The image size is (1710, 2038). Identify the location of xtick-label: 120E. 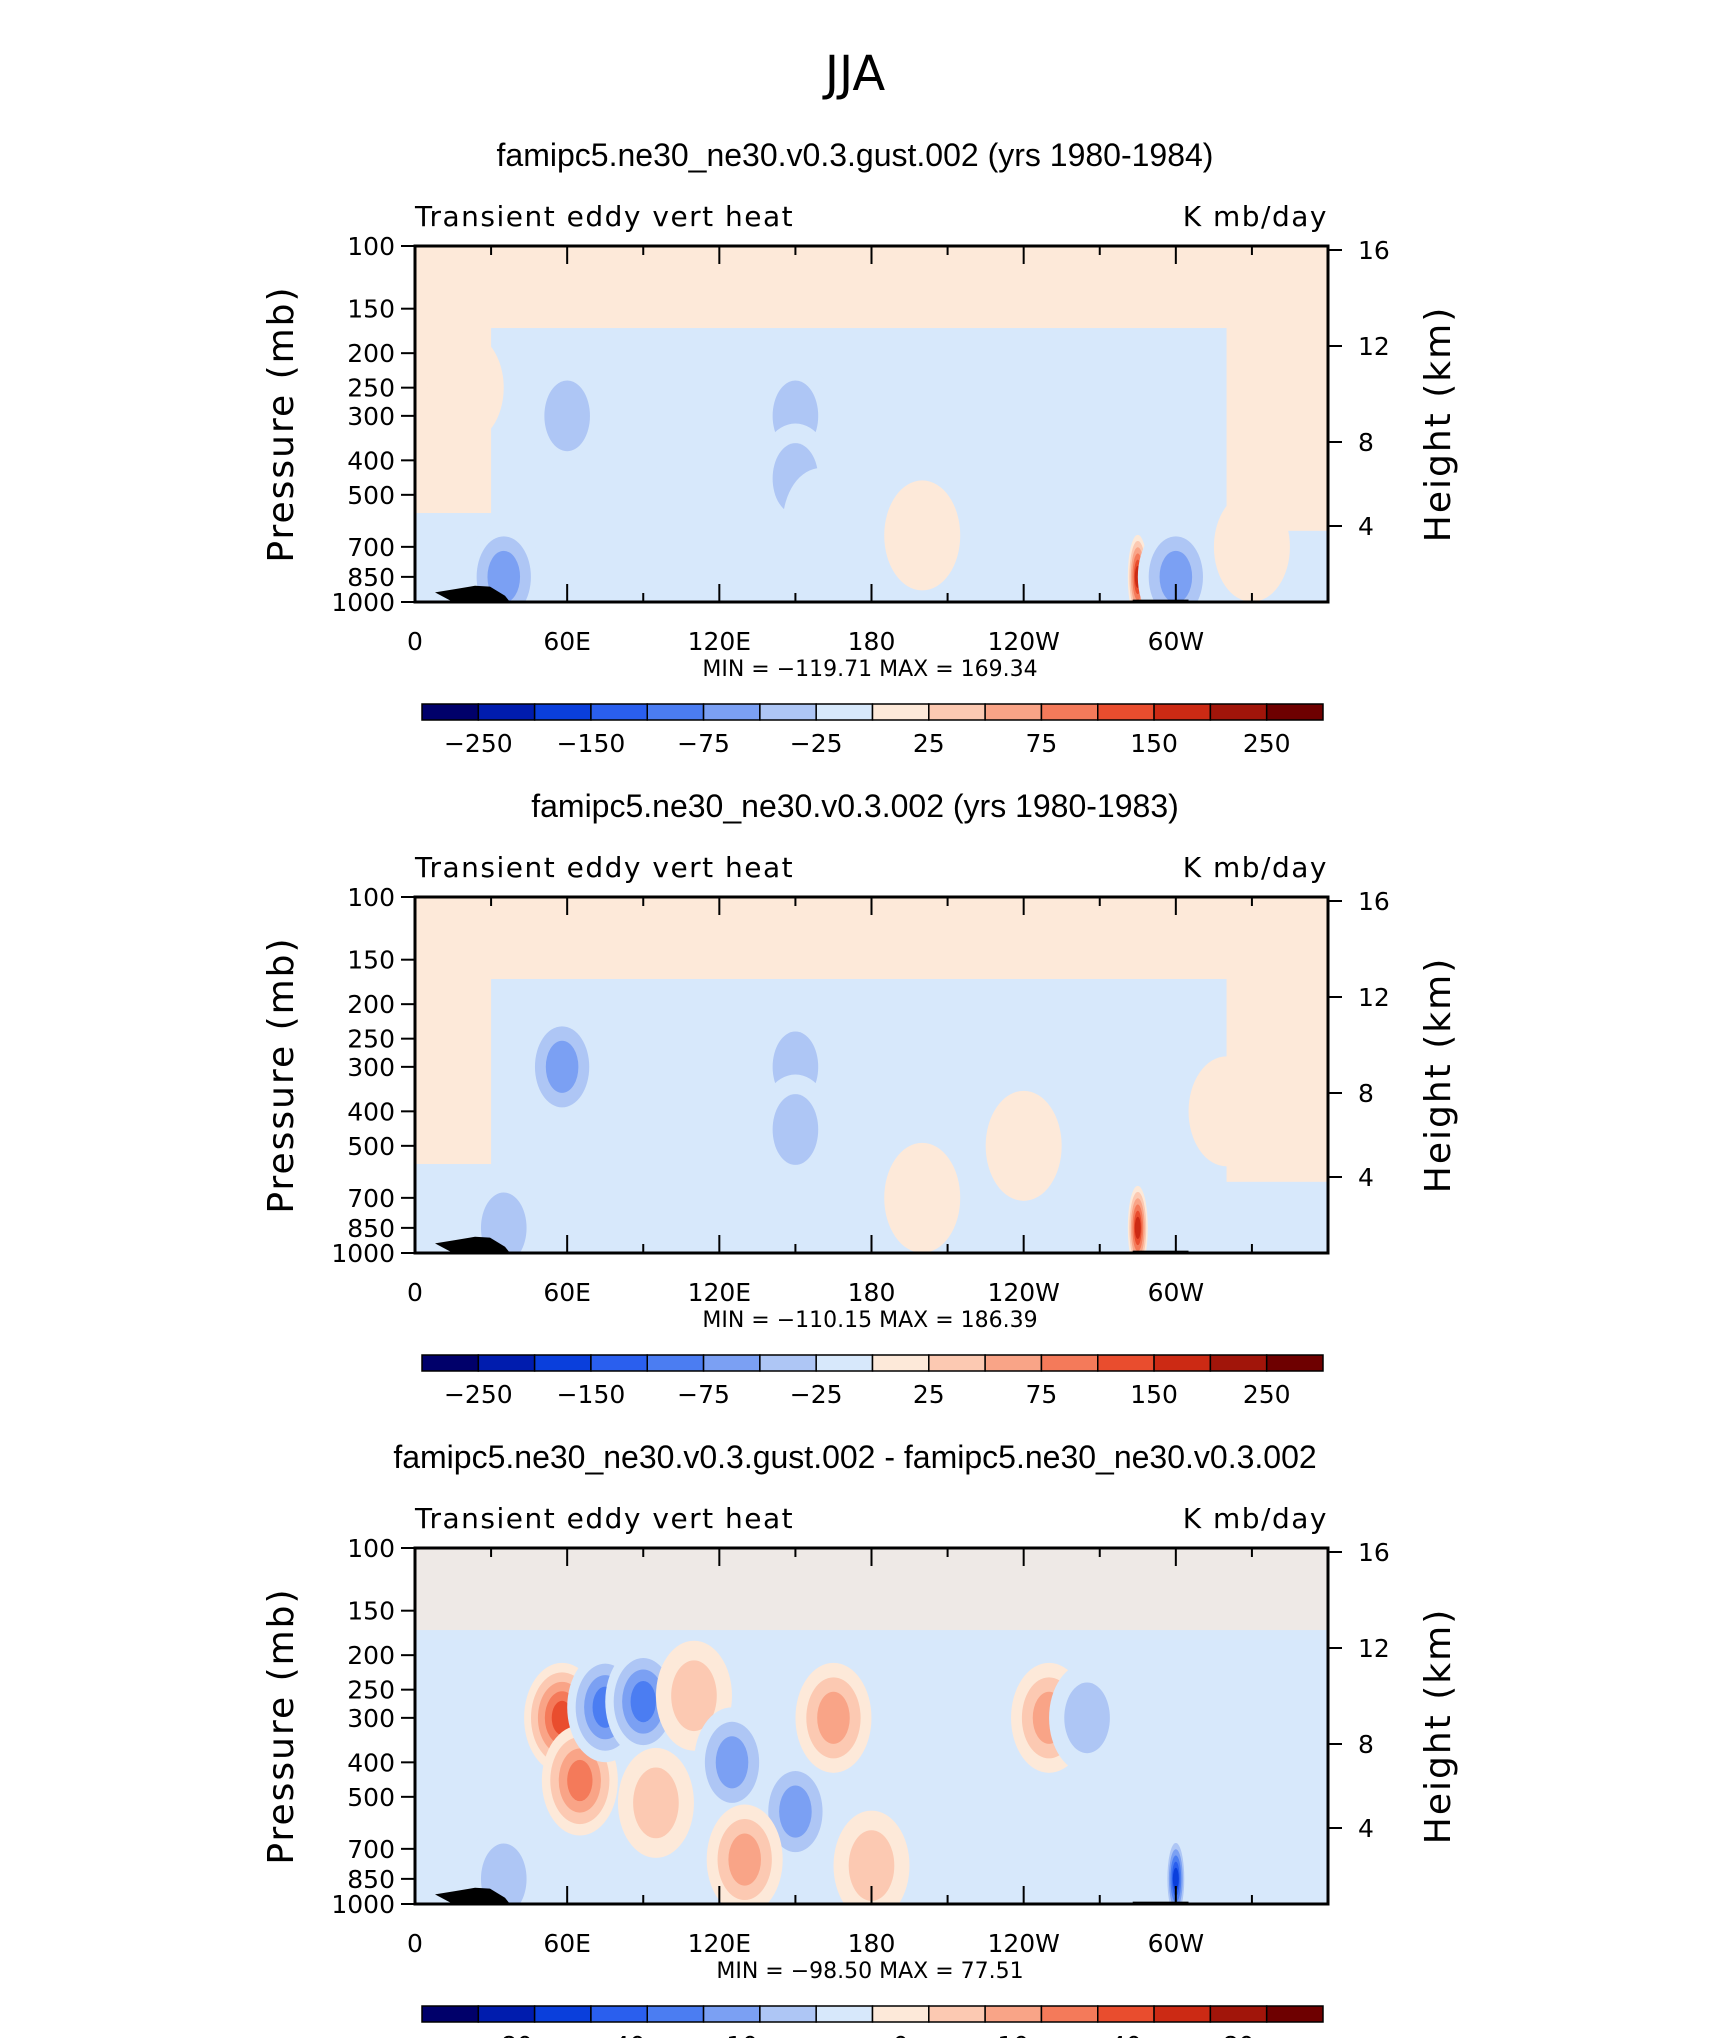
(720, 1292).